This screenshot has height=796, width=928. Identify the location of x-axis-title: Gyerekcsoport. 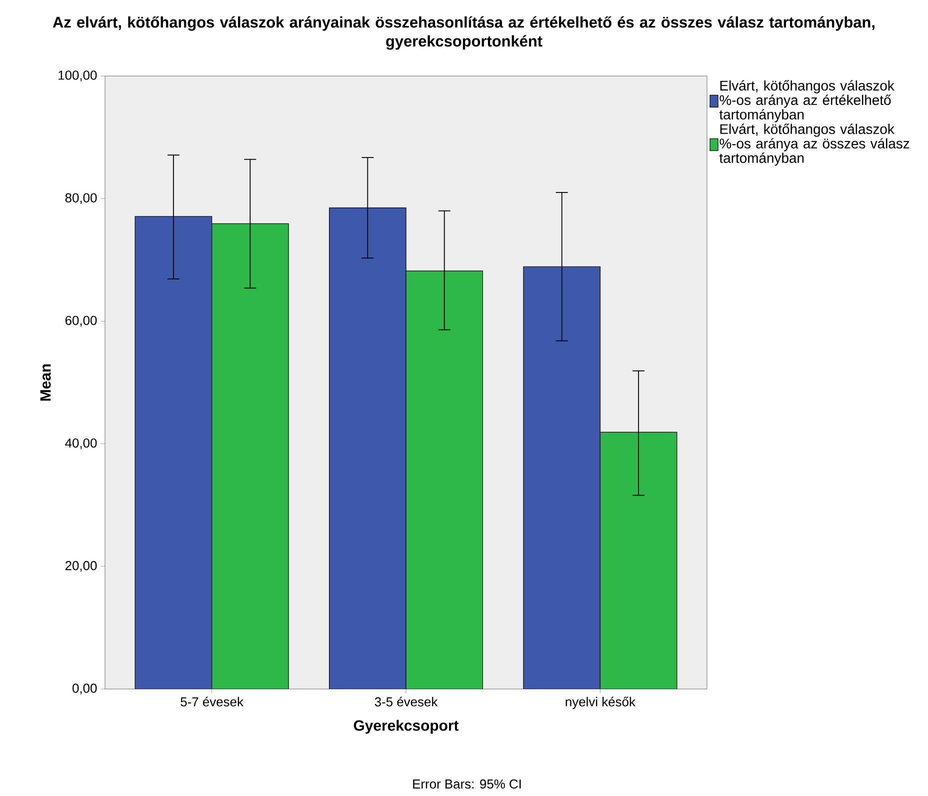
(406, 727).